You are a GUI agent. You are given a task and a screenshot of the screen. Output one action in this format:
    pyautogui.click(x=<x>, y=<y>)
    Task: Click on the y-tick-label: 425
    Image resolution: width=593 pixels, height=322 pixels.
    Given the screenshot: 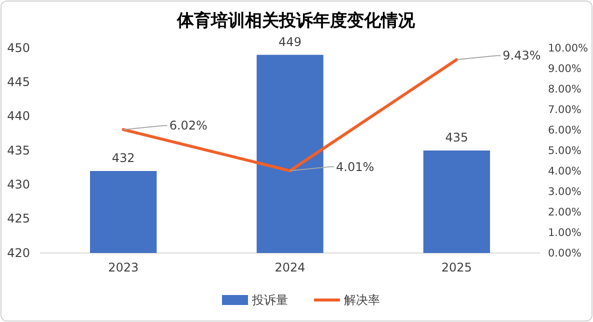 What is the action you would take?
    pyautogui.click(x=18, y=219)
    